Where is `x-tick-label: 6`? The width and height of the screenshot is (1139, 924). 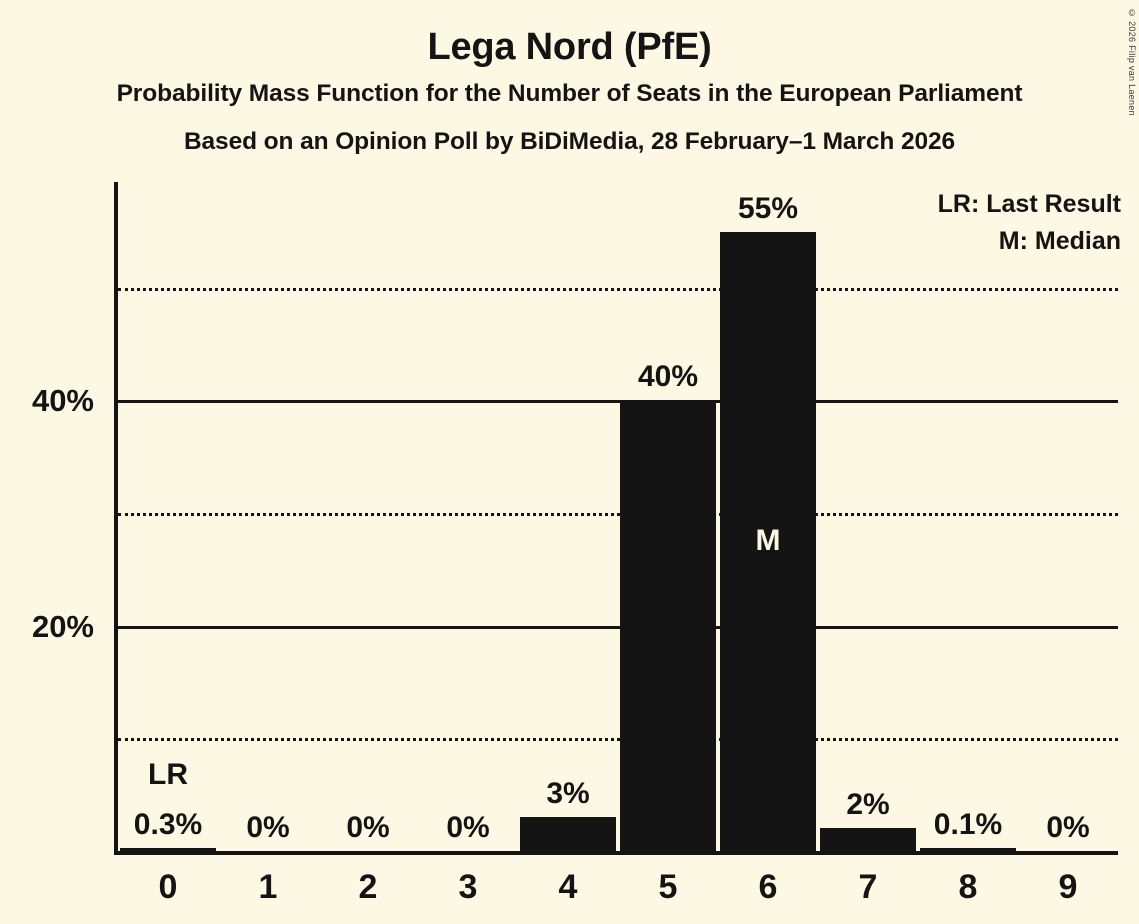 x-tick-label: 6 is located at coordinates (768, 887).